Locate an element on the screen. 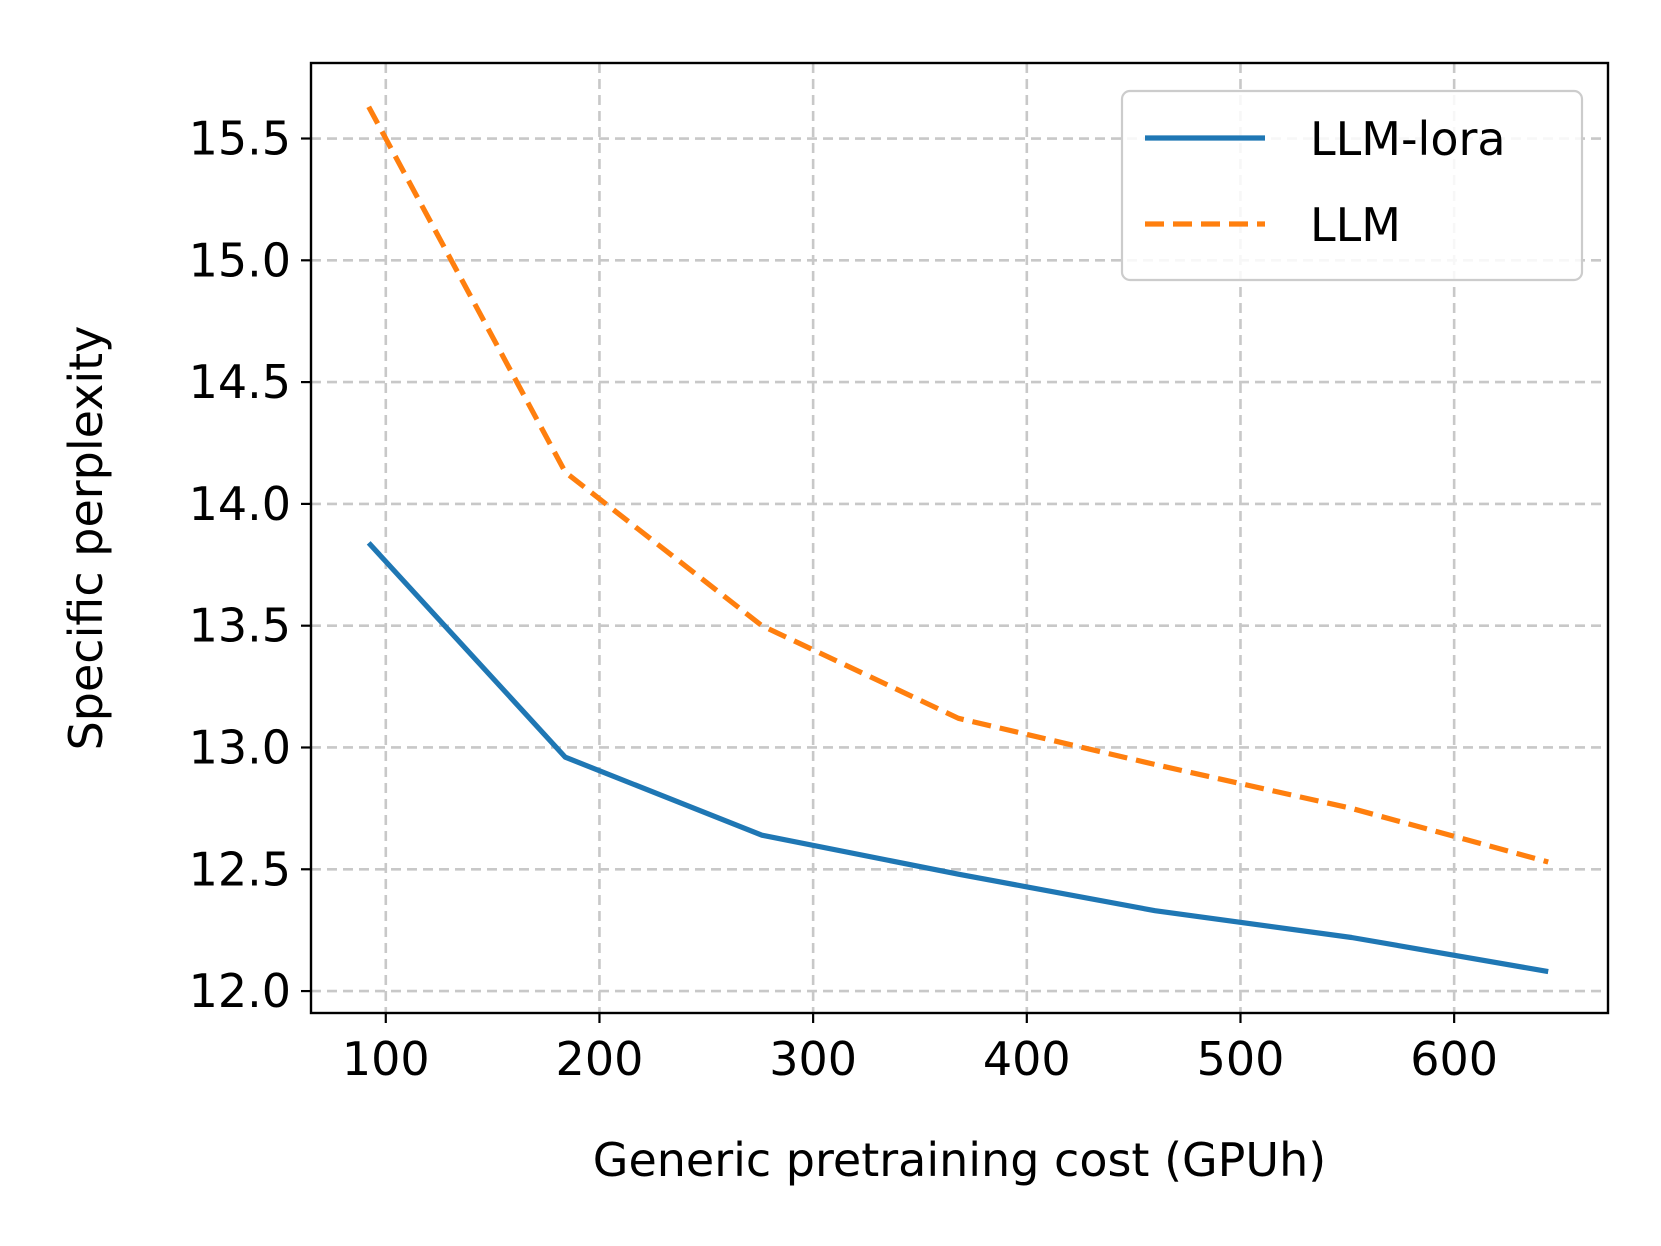 The height and width of the screenshot is (1246, 1661). y-tick-label: 14.5 is located at coordinates (240, 382).